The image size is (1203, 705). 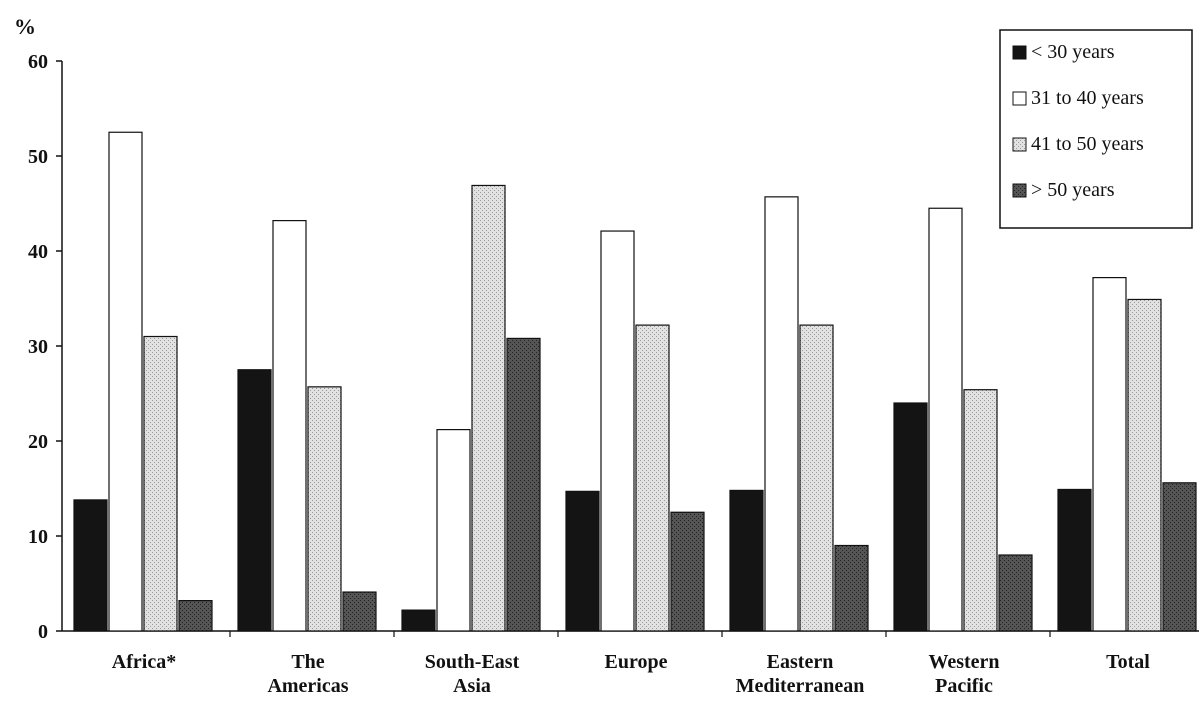 I want to click on y-tick-label: 60, so click(x=38, y=62).